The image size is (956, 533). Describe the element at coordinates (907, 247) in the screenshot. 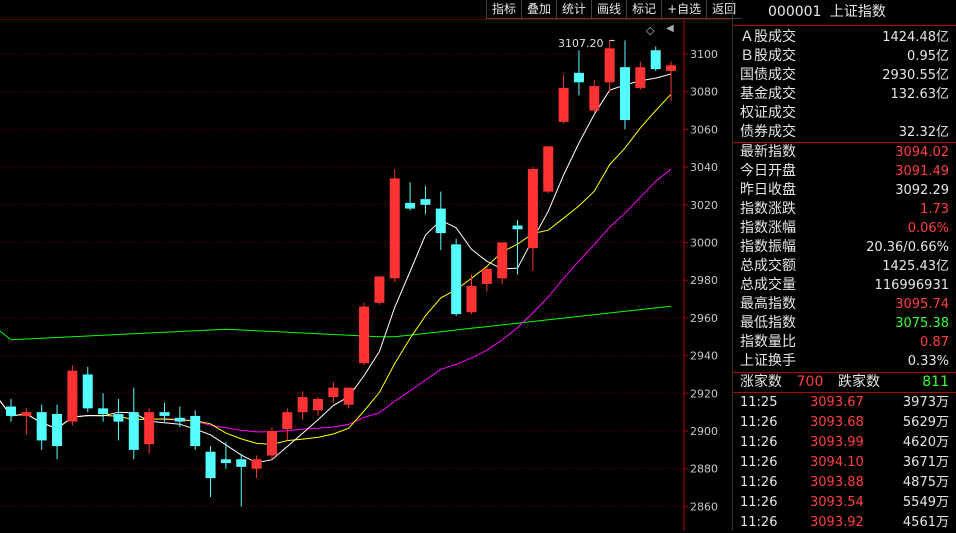

I see `quote-value: 20.36/0.66%` at that location.